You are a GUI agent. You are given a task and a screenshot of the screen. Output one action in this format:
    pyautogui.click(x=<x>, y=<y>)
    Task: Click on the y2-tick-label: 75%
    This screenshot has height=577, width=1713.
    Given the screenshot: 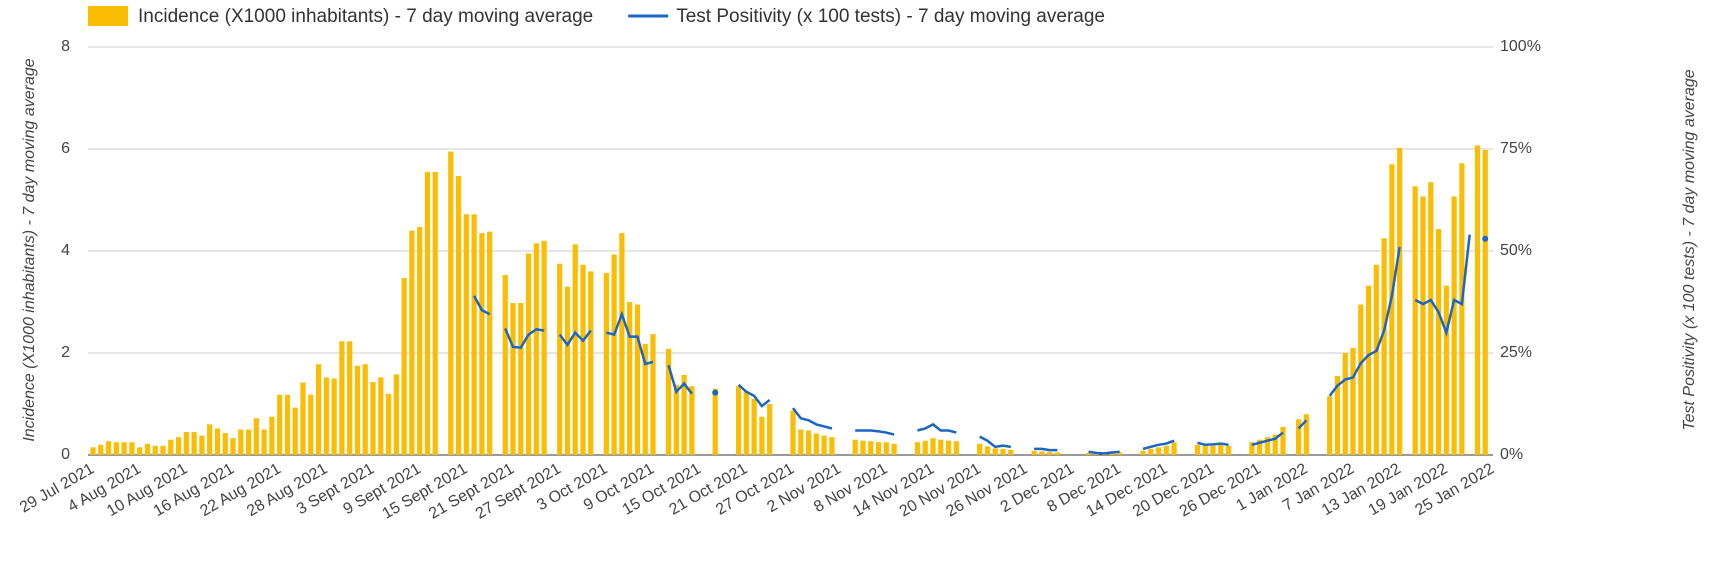 What is the action you would take?
    pyautogui.click(x=1516, y=148)
    